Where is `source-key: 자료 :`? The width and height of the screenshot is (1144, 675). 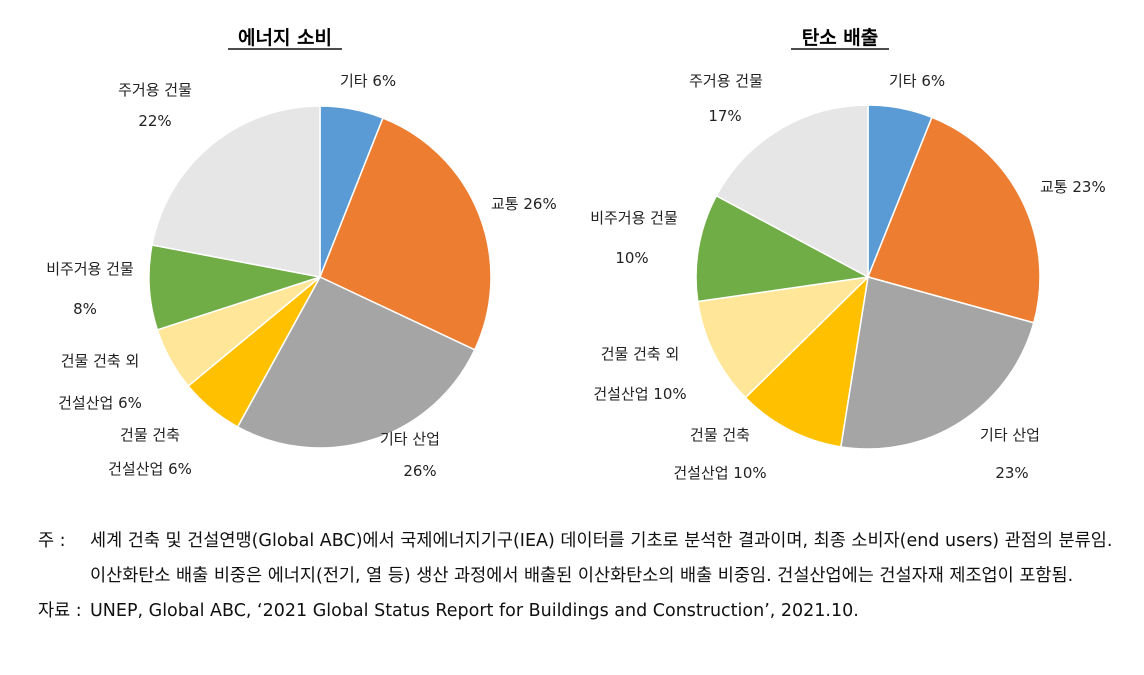 source-key: 자료 : is located at coordinates (60, 611).